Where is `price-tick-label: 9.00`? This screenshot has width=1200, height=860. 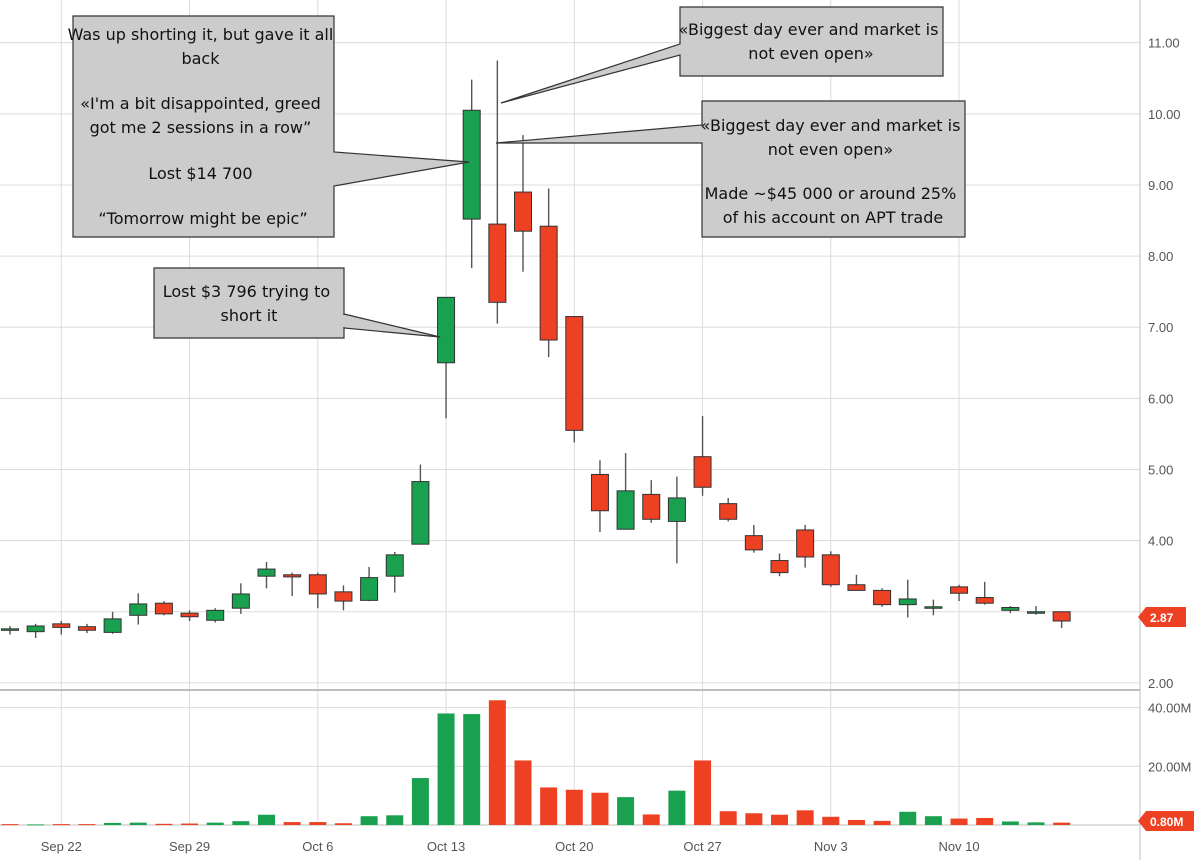
price-tick-label: 9.00 is located at coordinates (1160, 185).